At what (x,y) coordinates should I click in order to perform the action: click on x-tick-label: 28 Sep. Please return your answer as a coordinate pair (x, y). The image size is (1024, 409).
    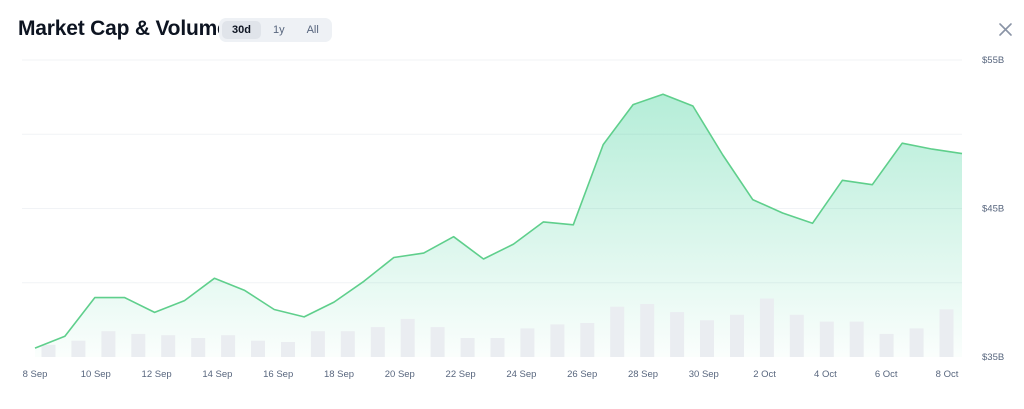
    Looking at the image, I should click on (643, 374).